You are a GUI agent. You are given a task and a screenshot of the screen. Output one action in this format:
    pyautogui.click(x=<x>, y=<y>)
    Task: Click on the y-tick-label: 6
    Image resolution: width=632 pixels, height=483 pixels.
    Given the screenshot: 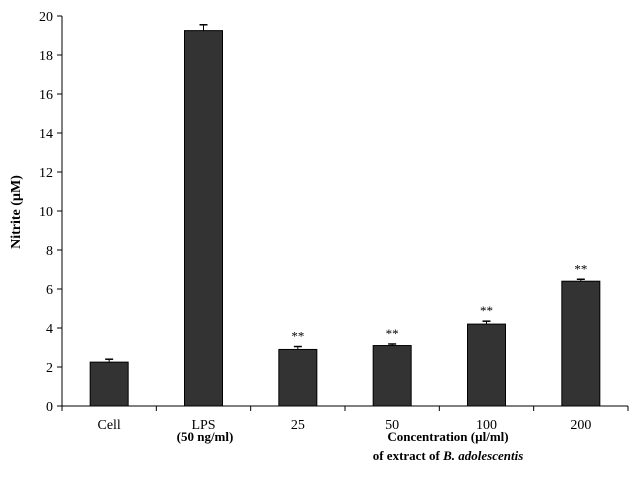 What is the action you would take?
    pyautogui.click(x=49, y=290)
    